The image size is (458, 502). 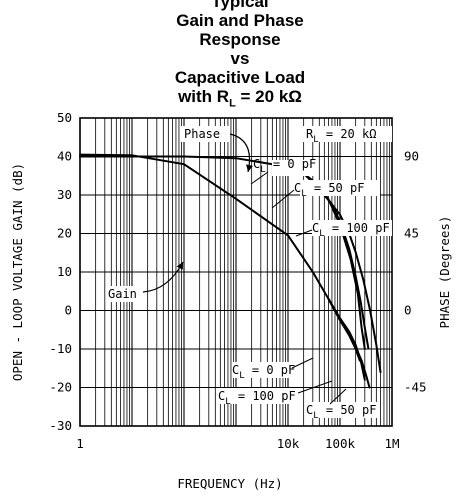 I want to click on gain-tick-label: -10, so click(x=60, y=348).